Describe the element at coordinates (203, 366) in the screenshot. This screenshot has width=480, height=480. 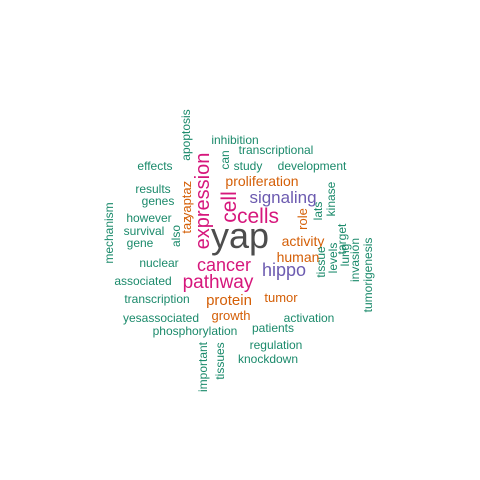
I see `word-important: important` at that location.